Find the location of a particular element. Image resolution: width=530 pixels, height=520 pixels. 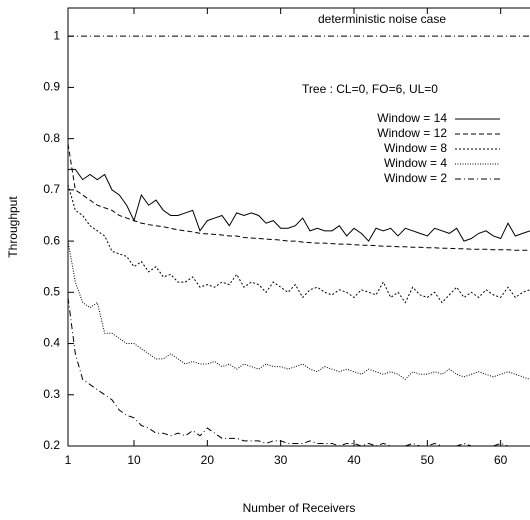

x-tick-label: 30 is located at coordinates (281, 460).